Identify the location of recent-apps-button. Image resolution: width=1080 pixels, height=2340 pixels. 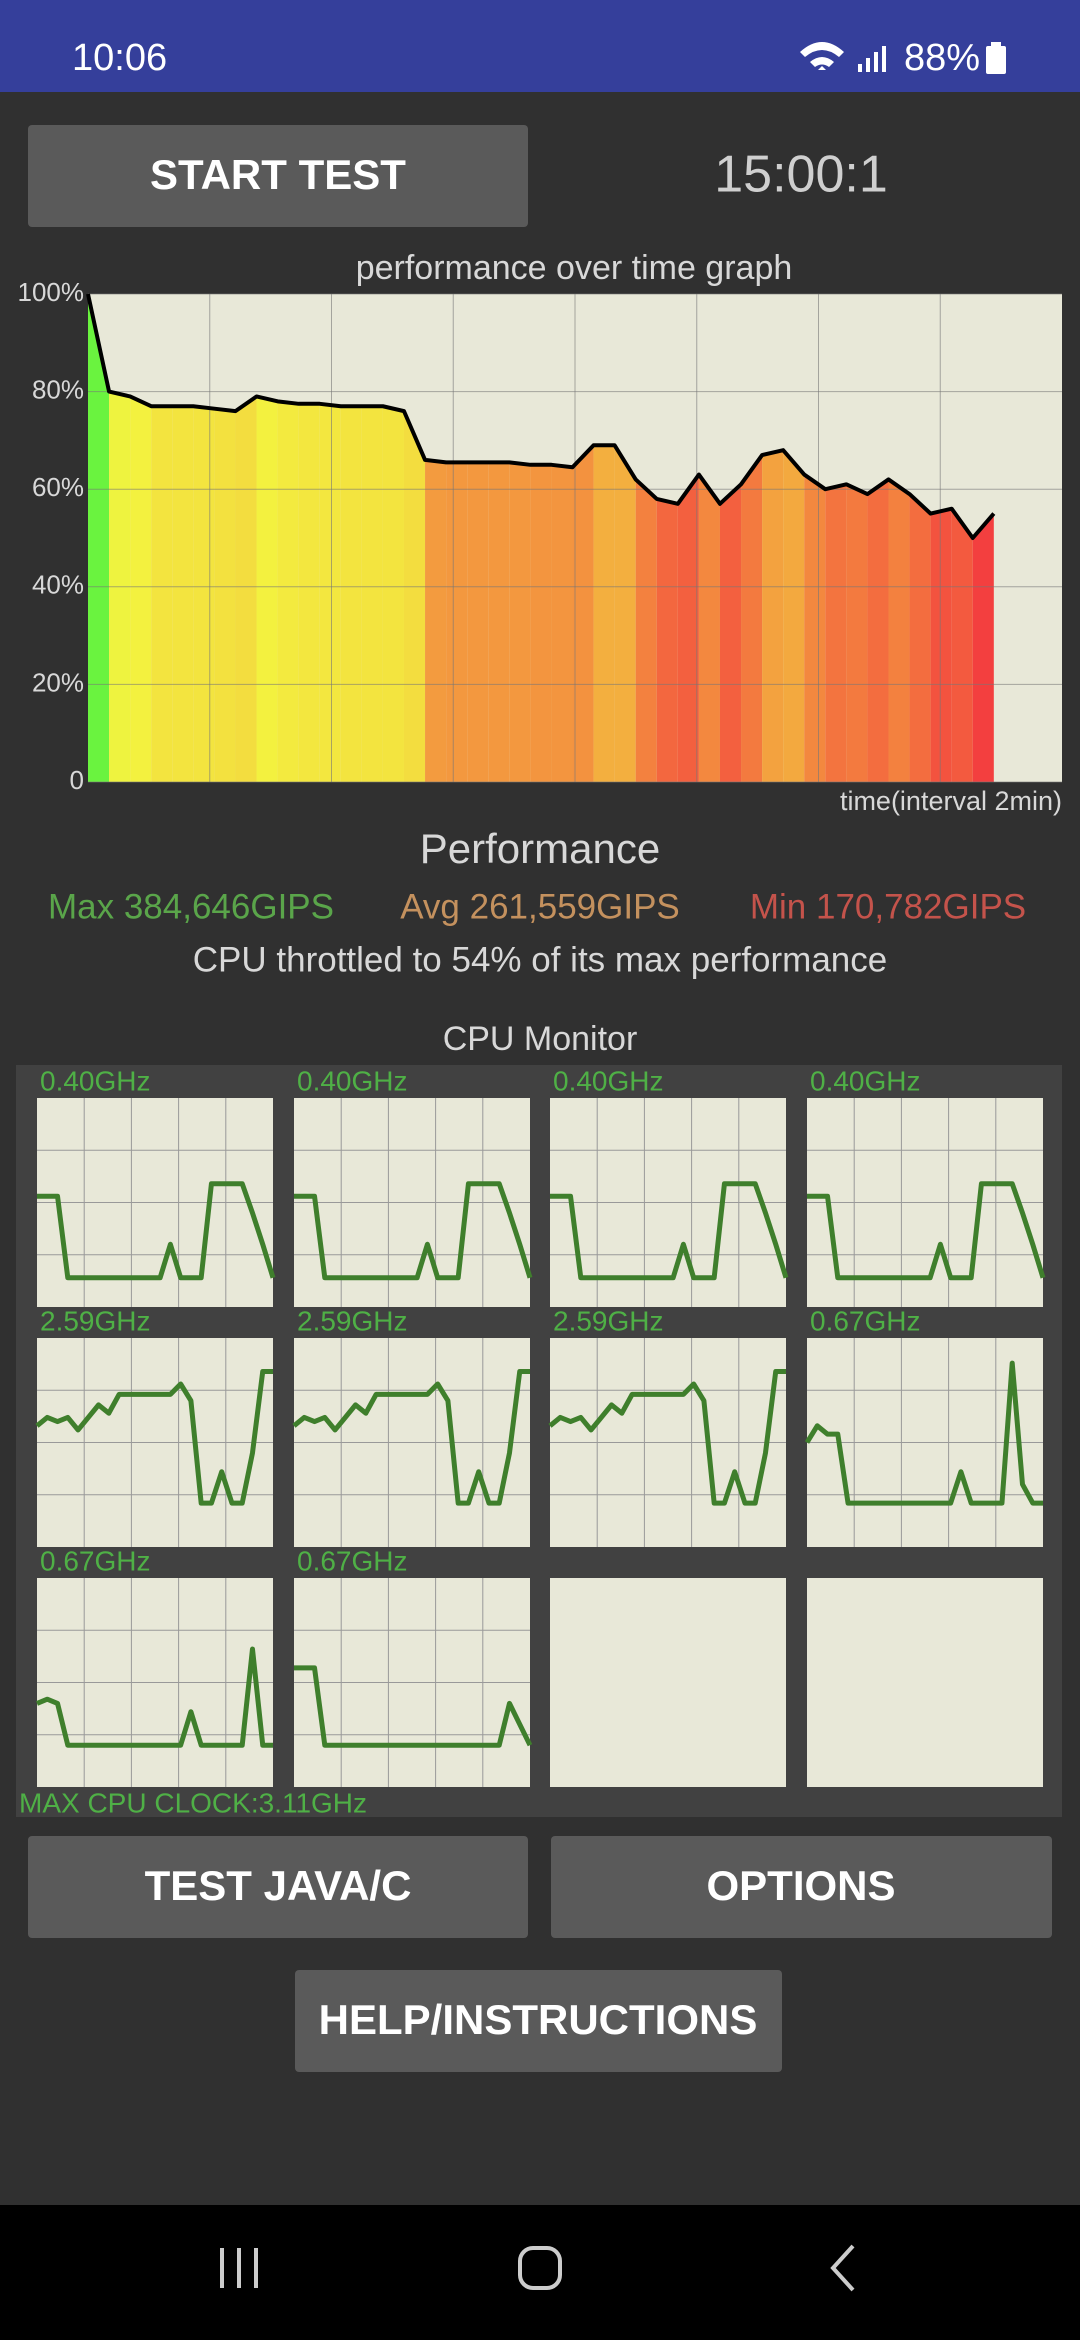
(239, 2268).